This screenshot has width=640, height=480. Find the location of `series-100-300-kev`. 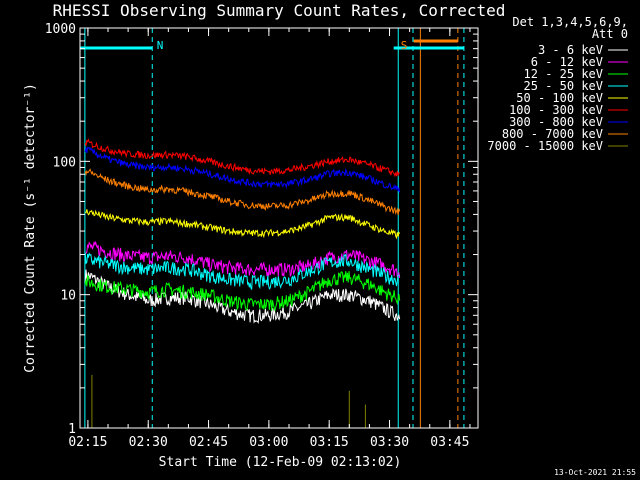

series-100-300-kev is located at coordinates (242, 158).